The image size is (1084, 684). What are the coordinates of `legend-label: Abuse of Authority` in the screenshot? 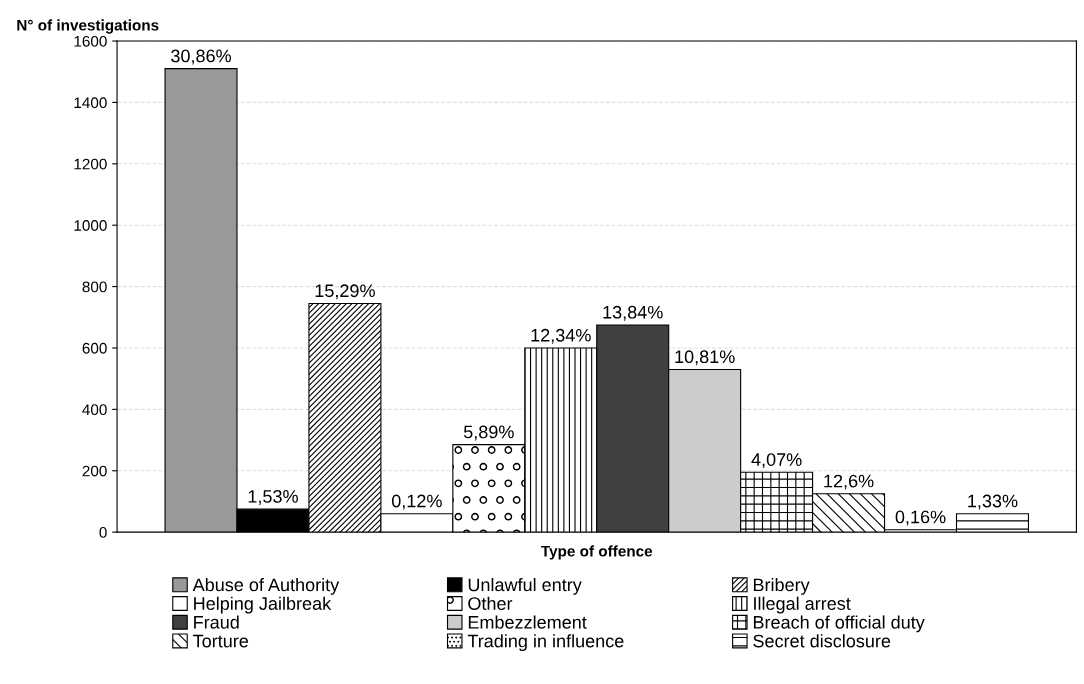 It's located at (266, 586).